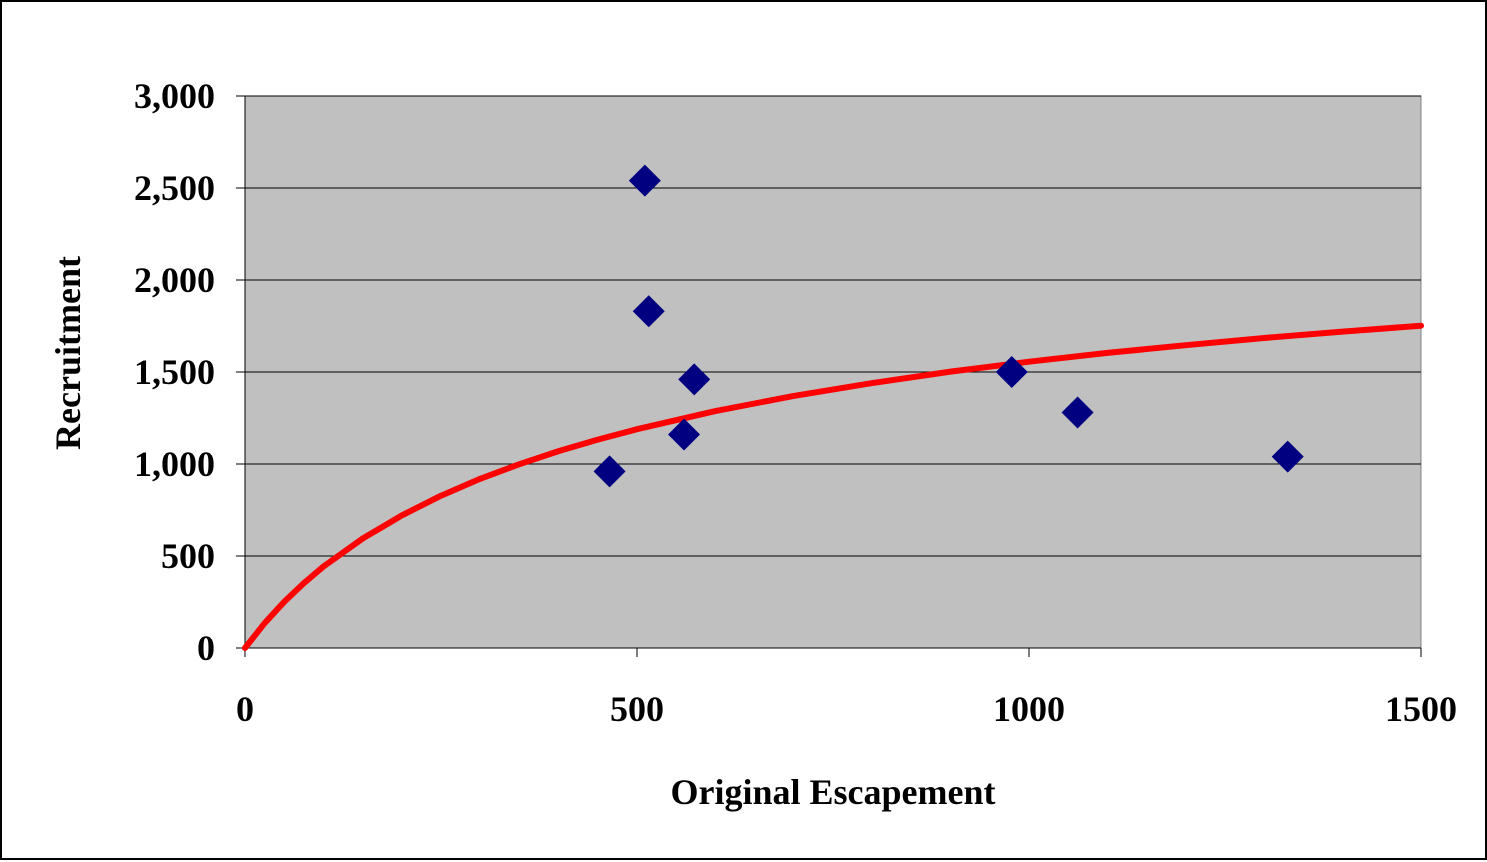 Image resolution: width=1487 pixels, height=862 pixels. I want to click on y-axis-title: Recruitment, so click(68, 353).